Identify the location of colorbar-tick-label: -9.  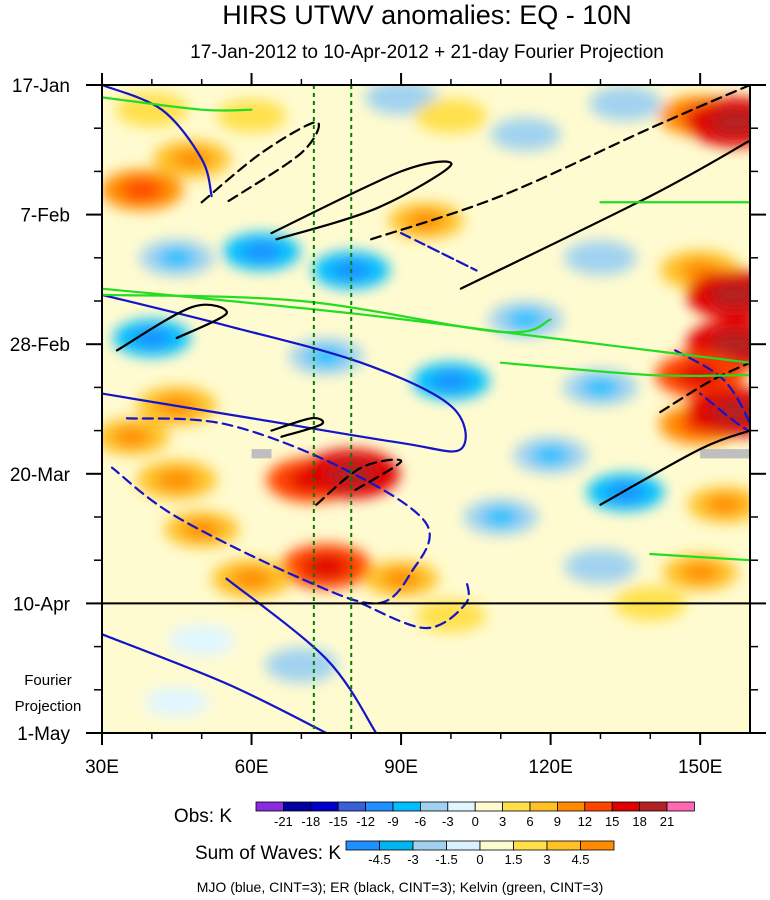
(393, 821).